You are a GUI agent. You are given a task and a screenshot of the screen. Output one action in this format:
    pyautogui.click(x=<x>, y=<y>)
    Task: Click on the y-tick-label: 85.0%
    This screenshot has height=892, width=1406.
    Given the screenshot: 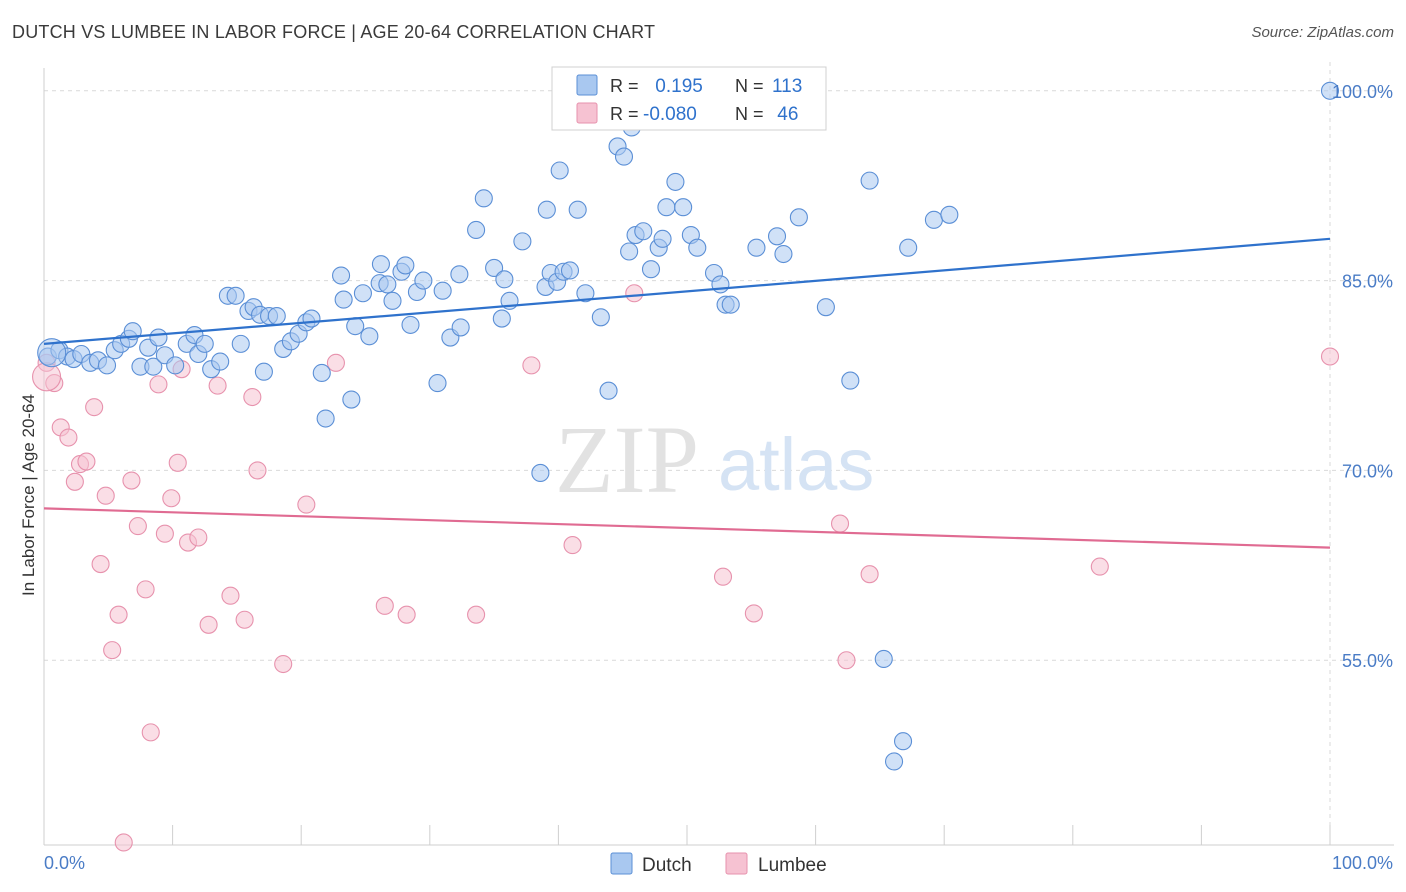 What is the action you would take?
    pyautogui.click(x=1367, y=282)
    